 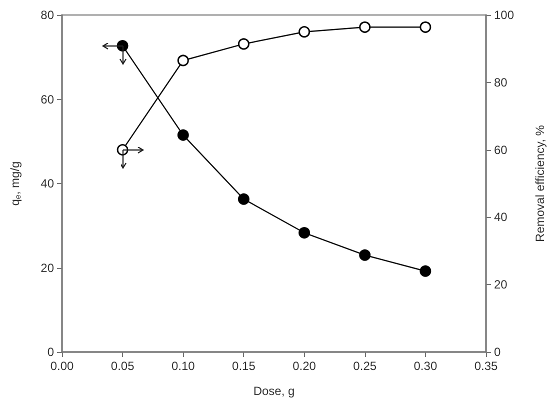 What do you see at coordinates (501, 82) in the screenshot?
I see `y2-tick-label: 80` at bounding box center [501, 82].